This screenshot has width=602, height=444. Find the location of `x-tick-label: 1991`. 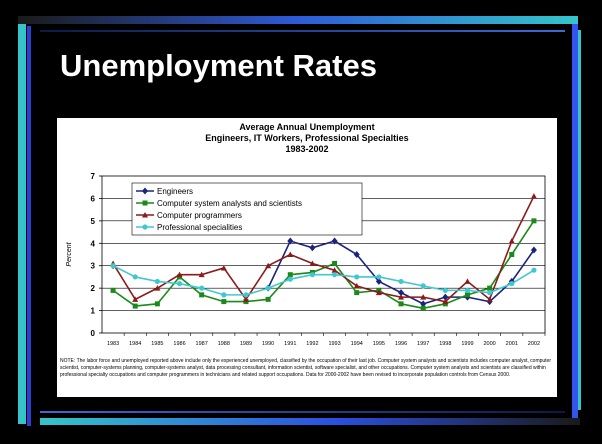

x-tick-label: 1991 is located at coordinates (290, 344).